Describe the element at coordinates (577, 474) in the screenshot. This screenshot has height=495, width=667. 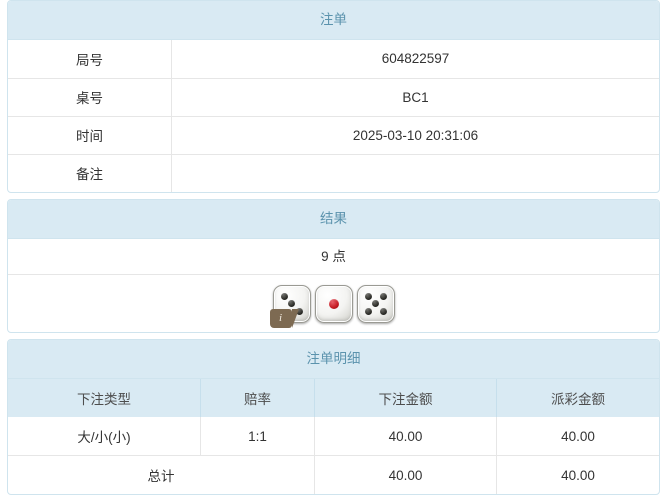
I see `cell-total-payout: 40.00` at that location.